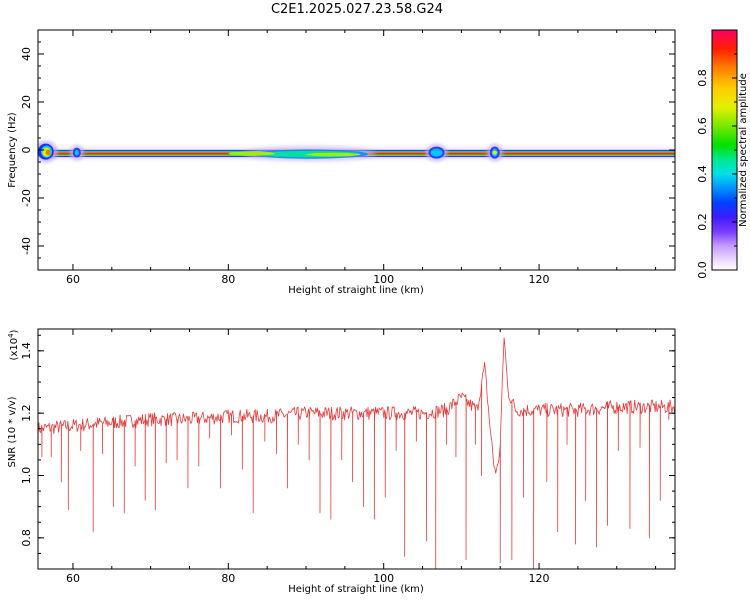  Describe the element at coordinates (26, 150) in the screenshot. I see `y-tick-label: 0` at that location.